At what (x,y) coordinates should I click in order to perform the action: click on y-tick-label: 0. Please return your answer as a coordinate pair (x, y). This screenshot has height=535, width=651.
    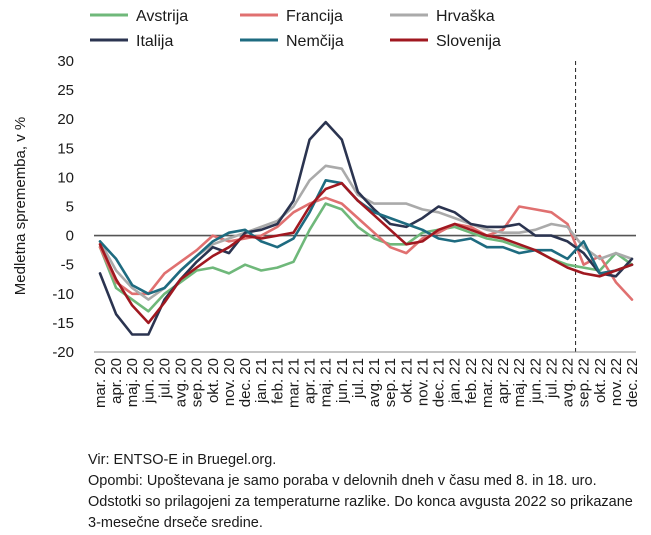
    Looking at the image, I should click on (70, 236).